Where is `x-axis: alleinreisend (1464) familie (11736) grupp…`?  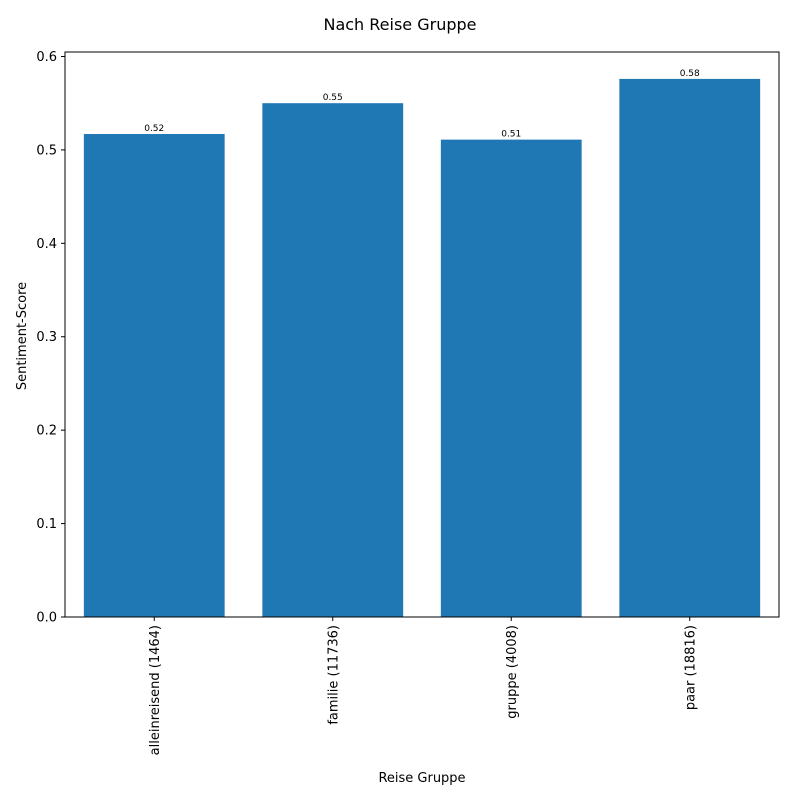 x-axis: alleinreisend (1464) familie (11736) grupp… is located at coordinates (423, 686).